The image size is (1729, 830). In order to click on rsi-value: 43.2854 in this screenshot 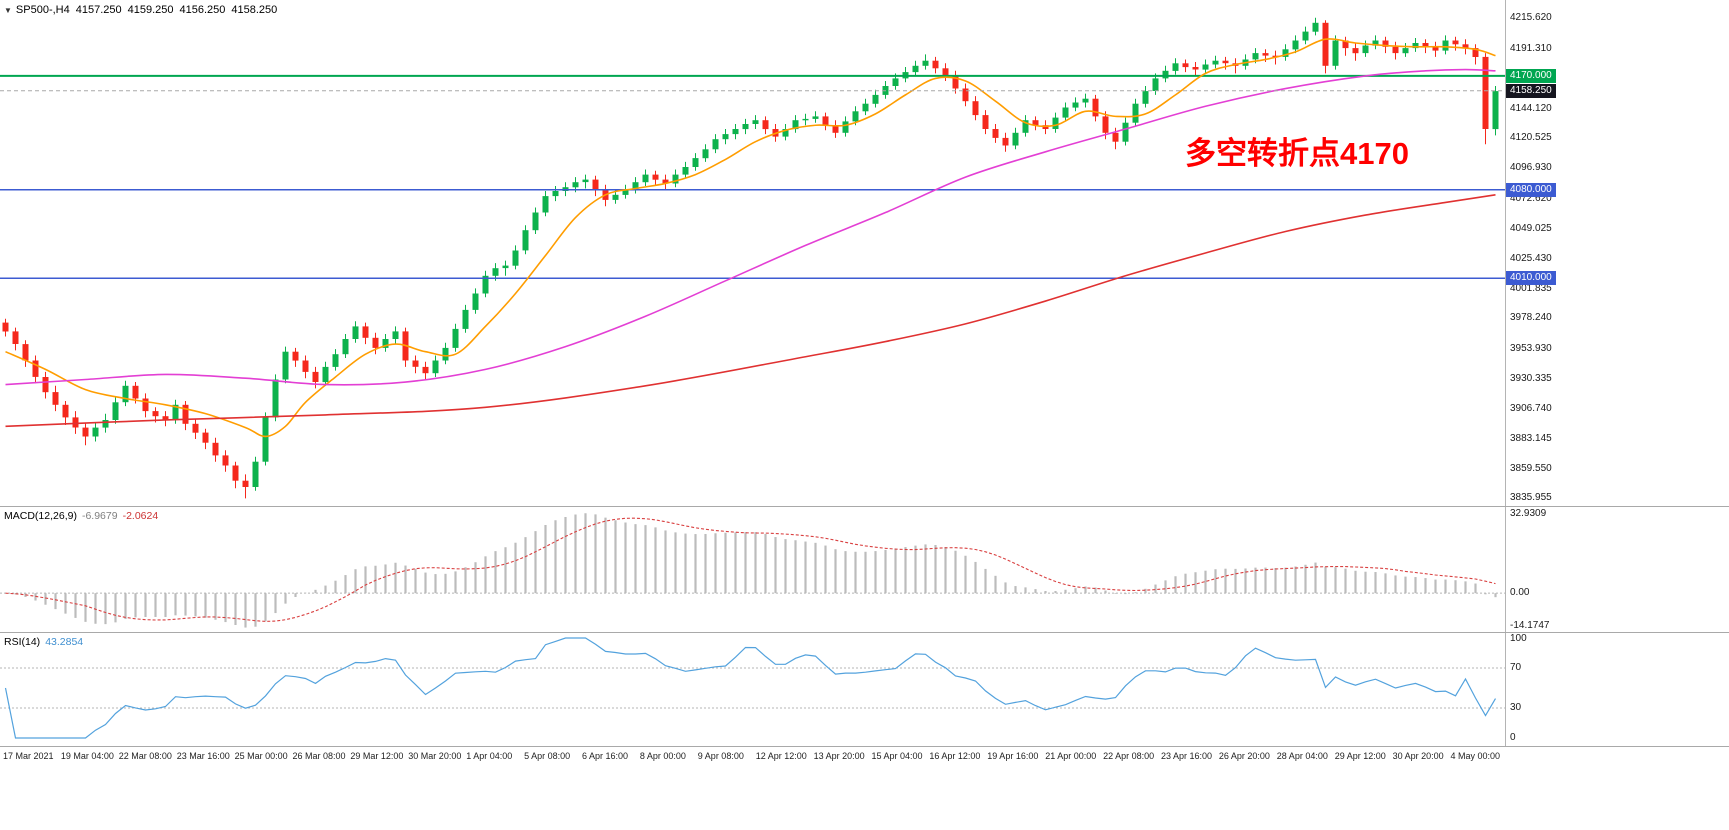, I will do `click(64, 642)`.